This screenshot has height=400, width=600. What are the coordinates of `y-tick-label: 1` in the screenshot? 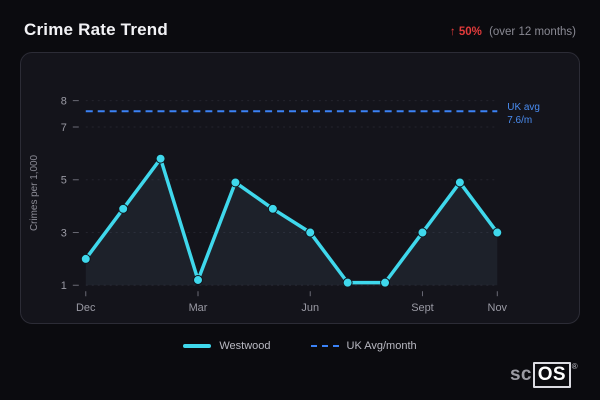 It's located at (64, 286).